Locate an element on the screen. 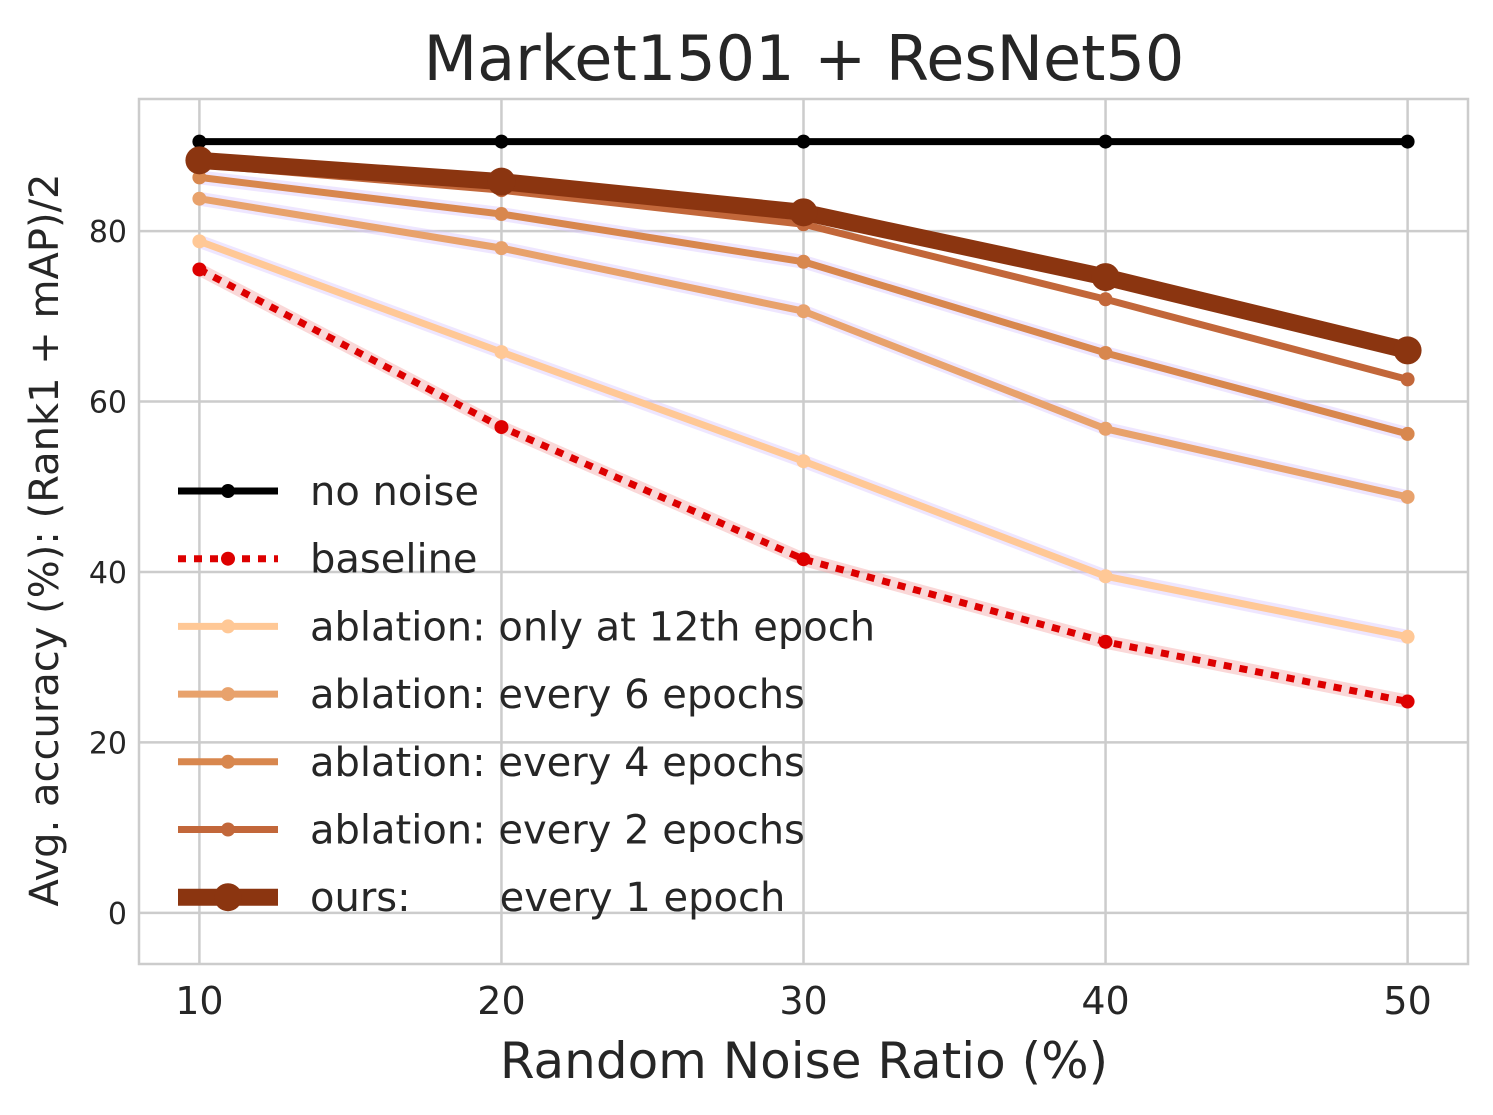 The height and width of the screenshot is (1115, 1493). y-tick-label: 0 is located at coordinates (117, 914).